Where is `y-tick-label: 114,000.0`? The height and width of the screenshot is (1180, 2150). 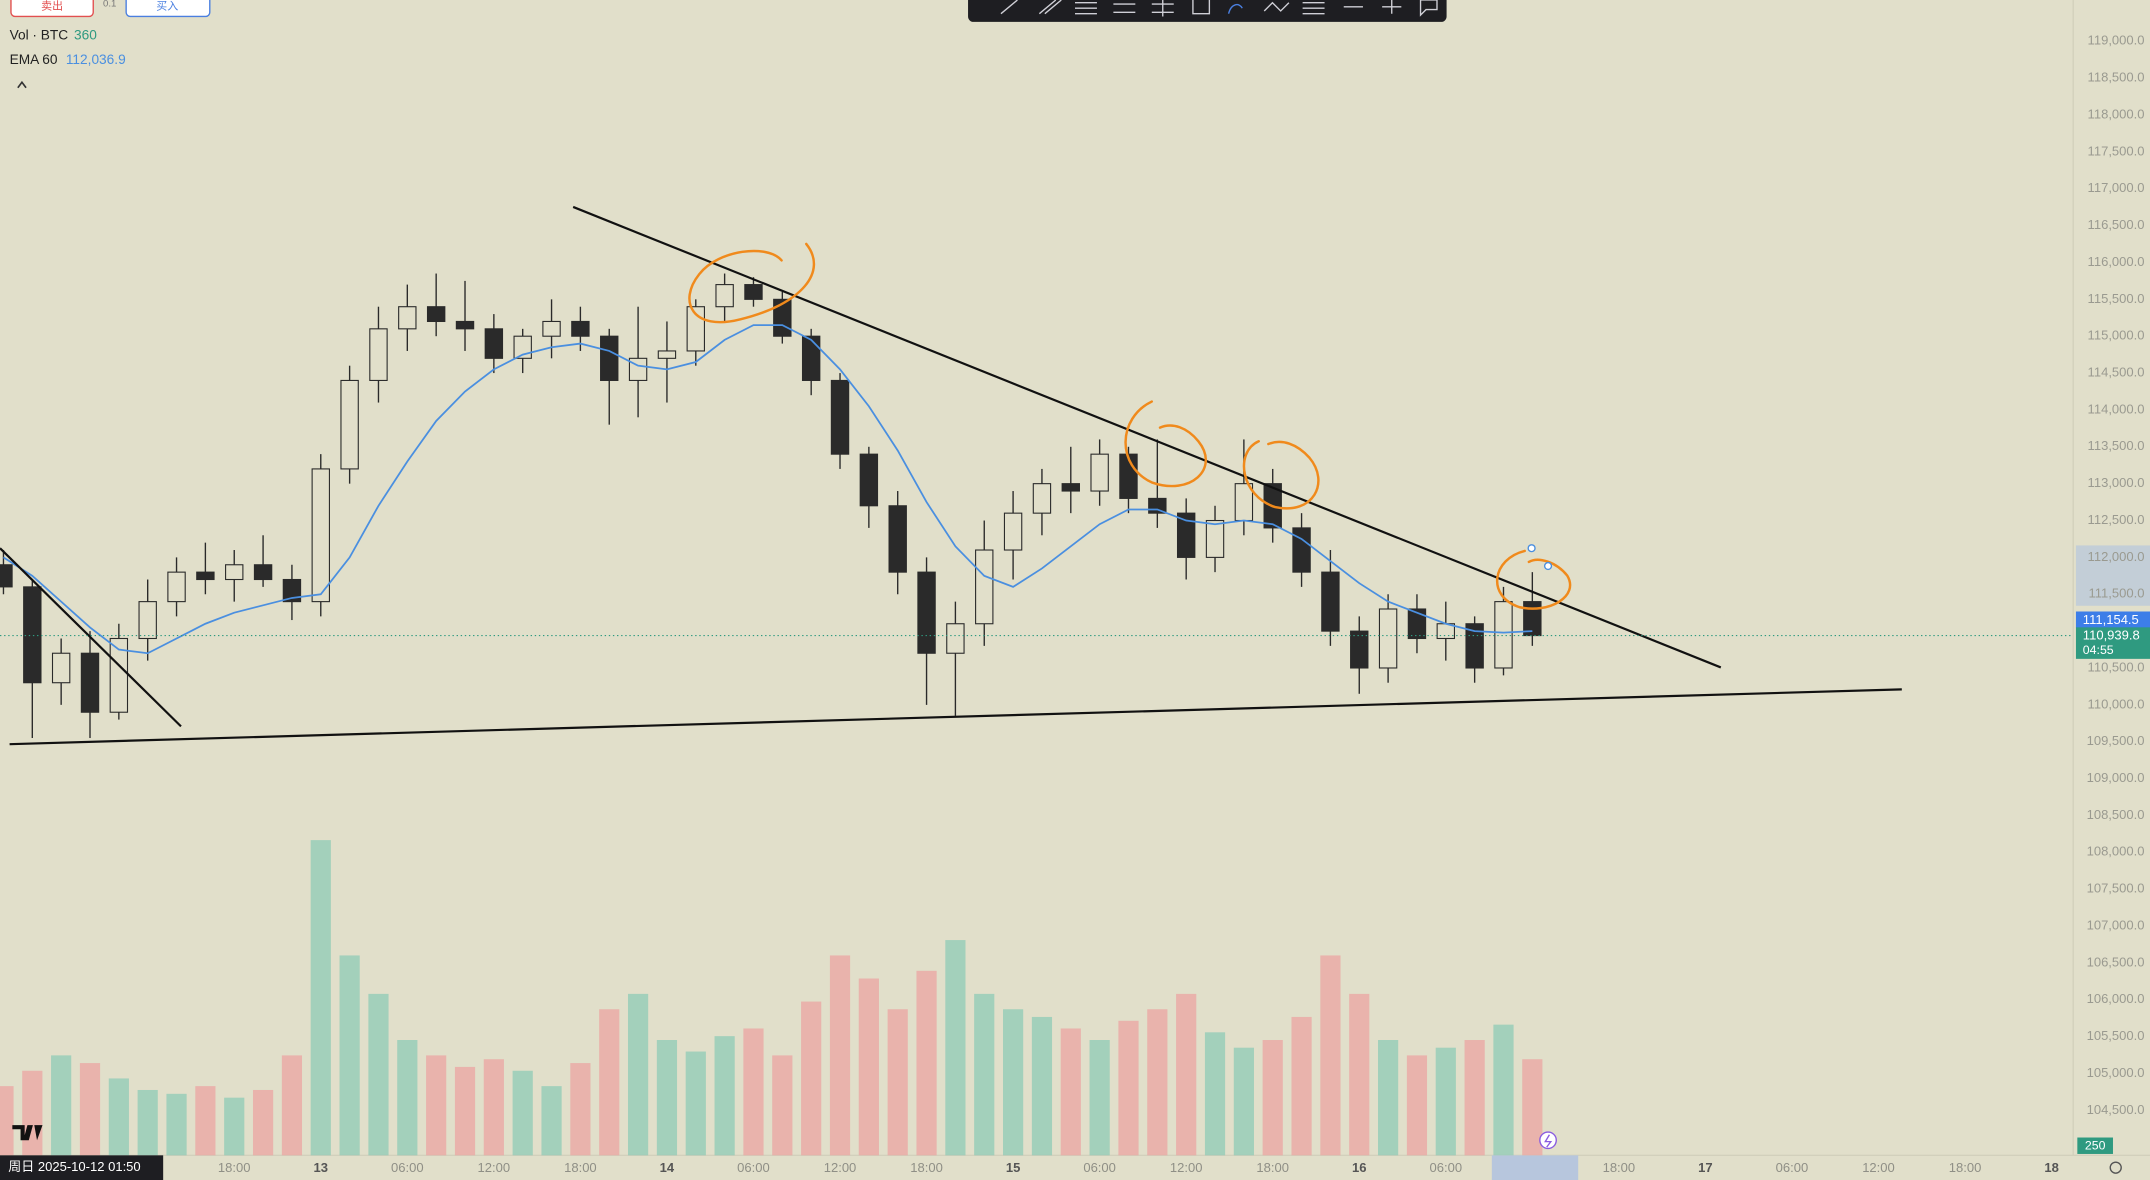 y-tick-label: 114,000.0 is located at coordinates (2116, 408).